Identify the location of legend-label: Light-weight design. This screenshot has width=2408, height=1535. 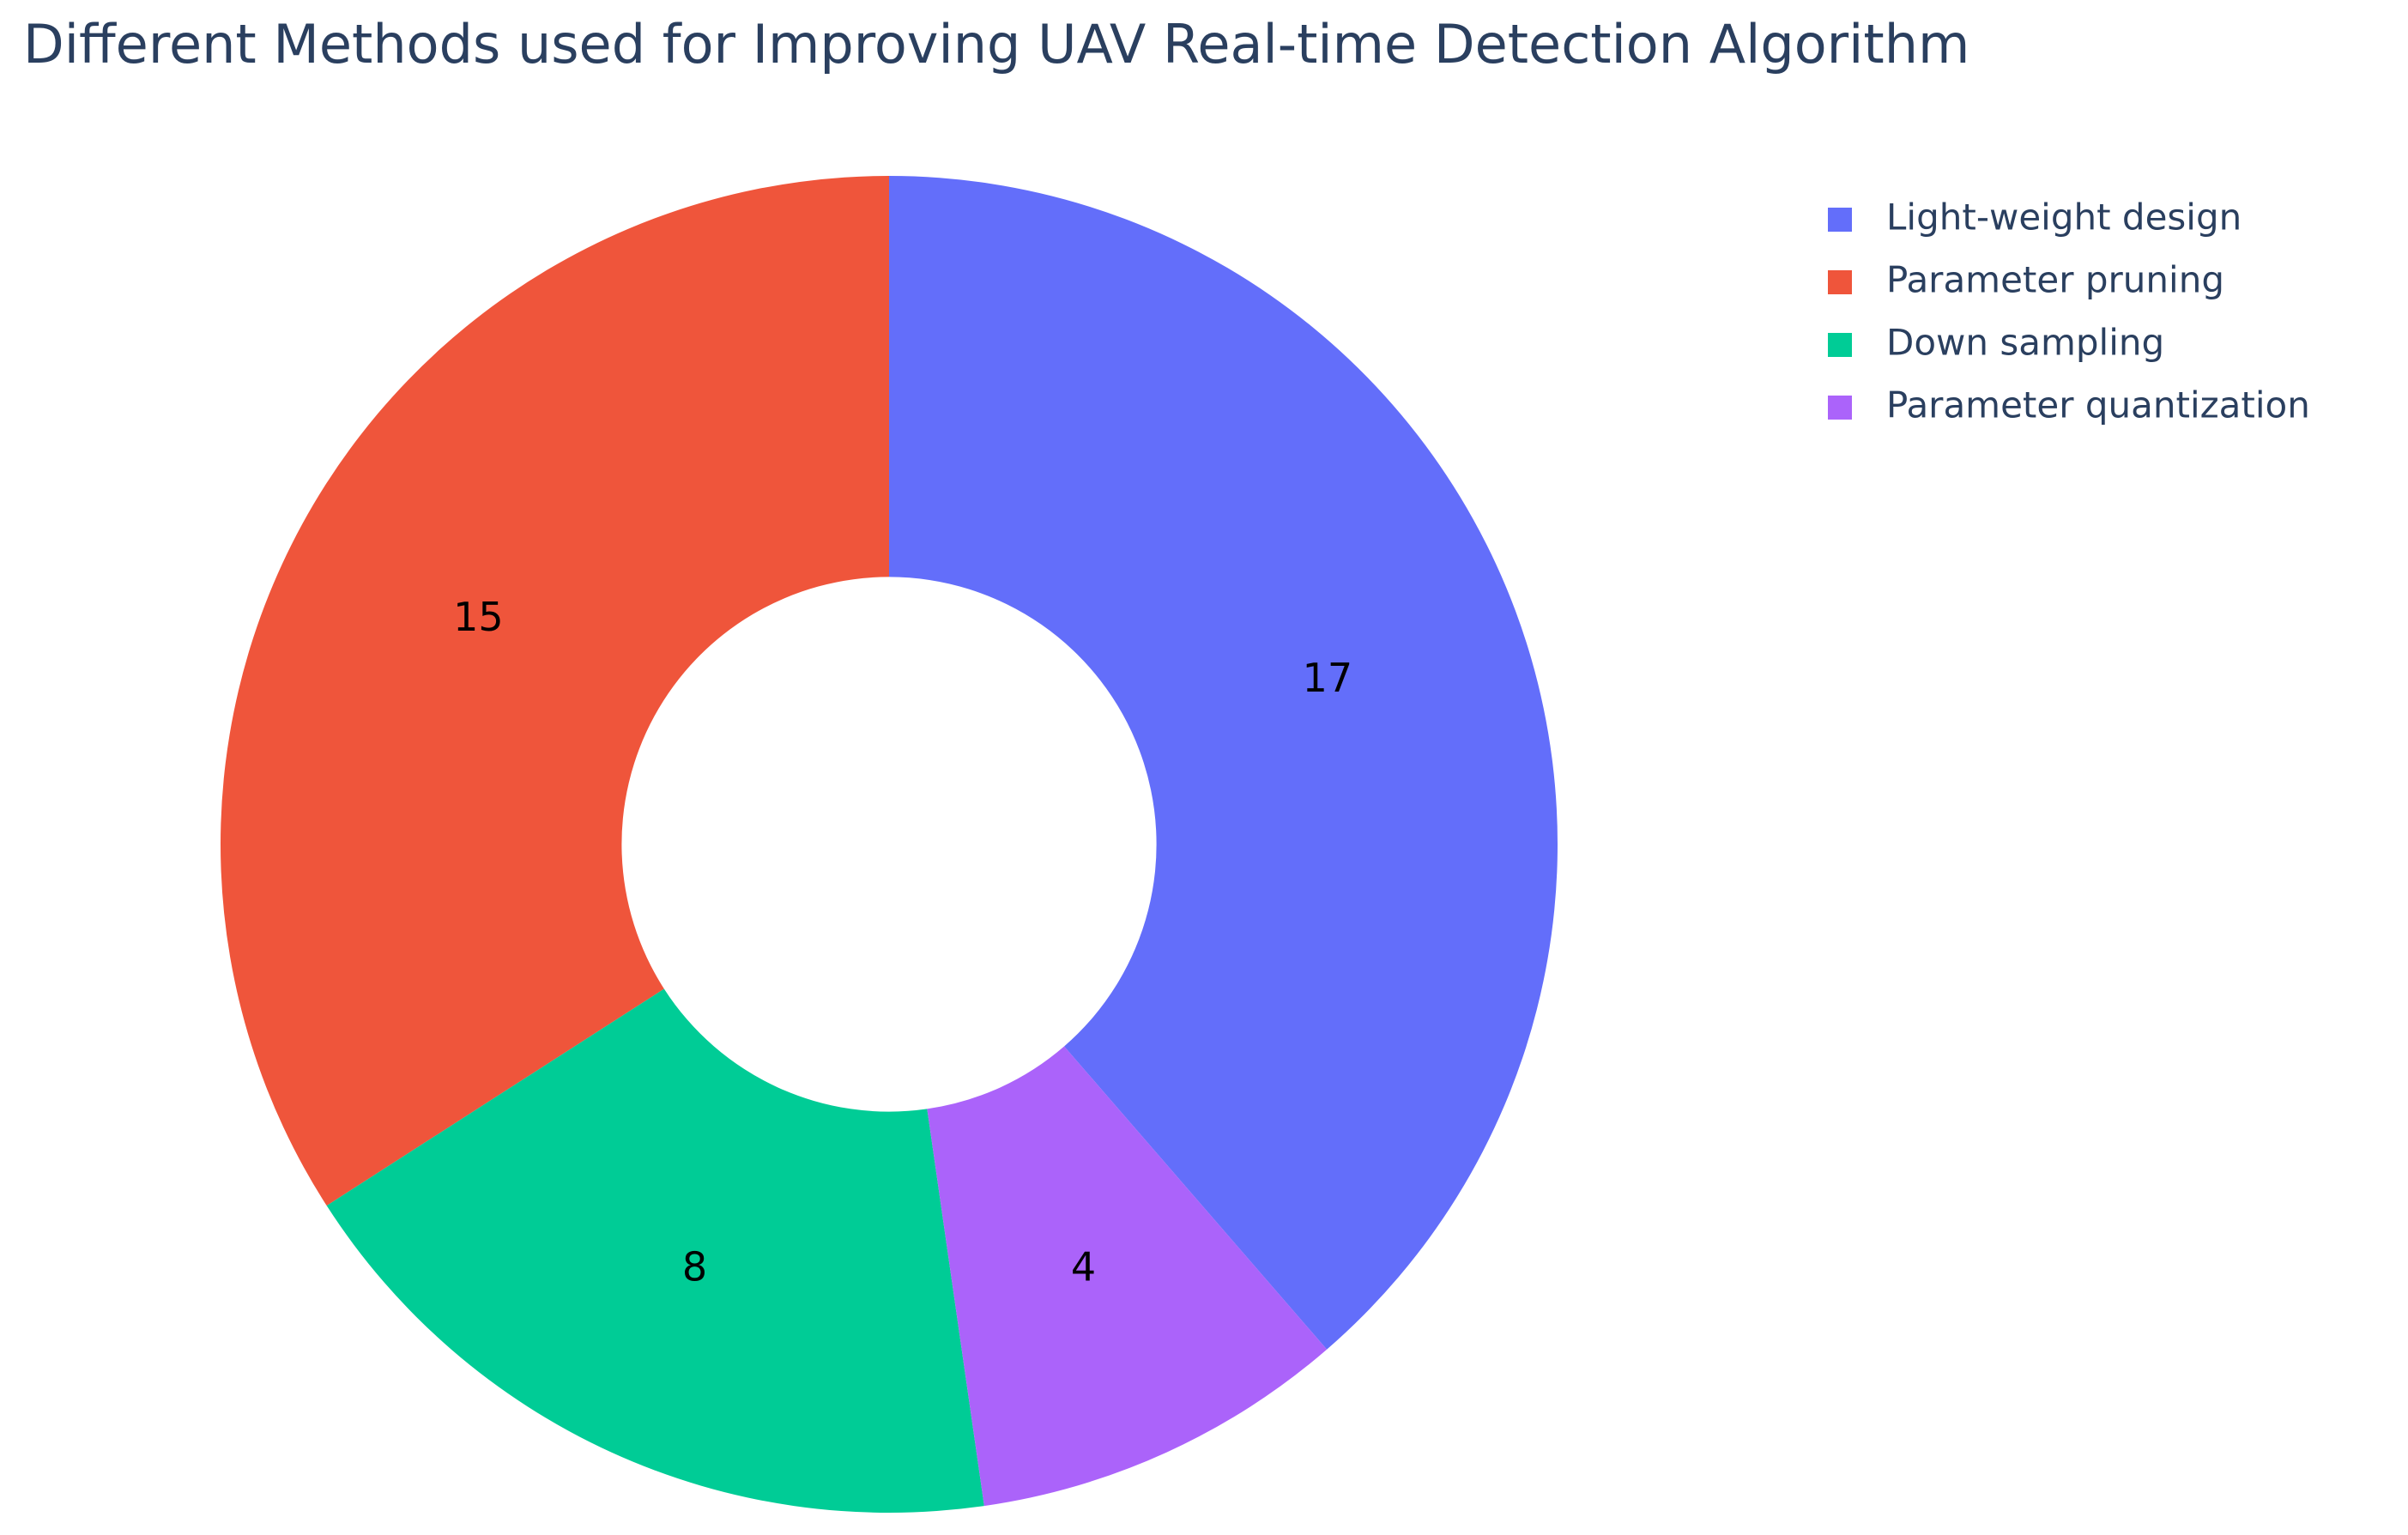
(2064, 217).